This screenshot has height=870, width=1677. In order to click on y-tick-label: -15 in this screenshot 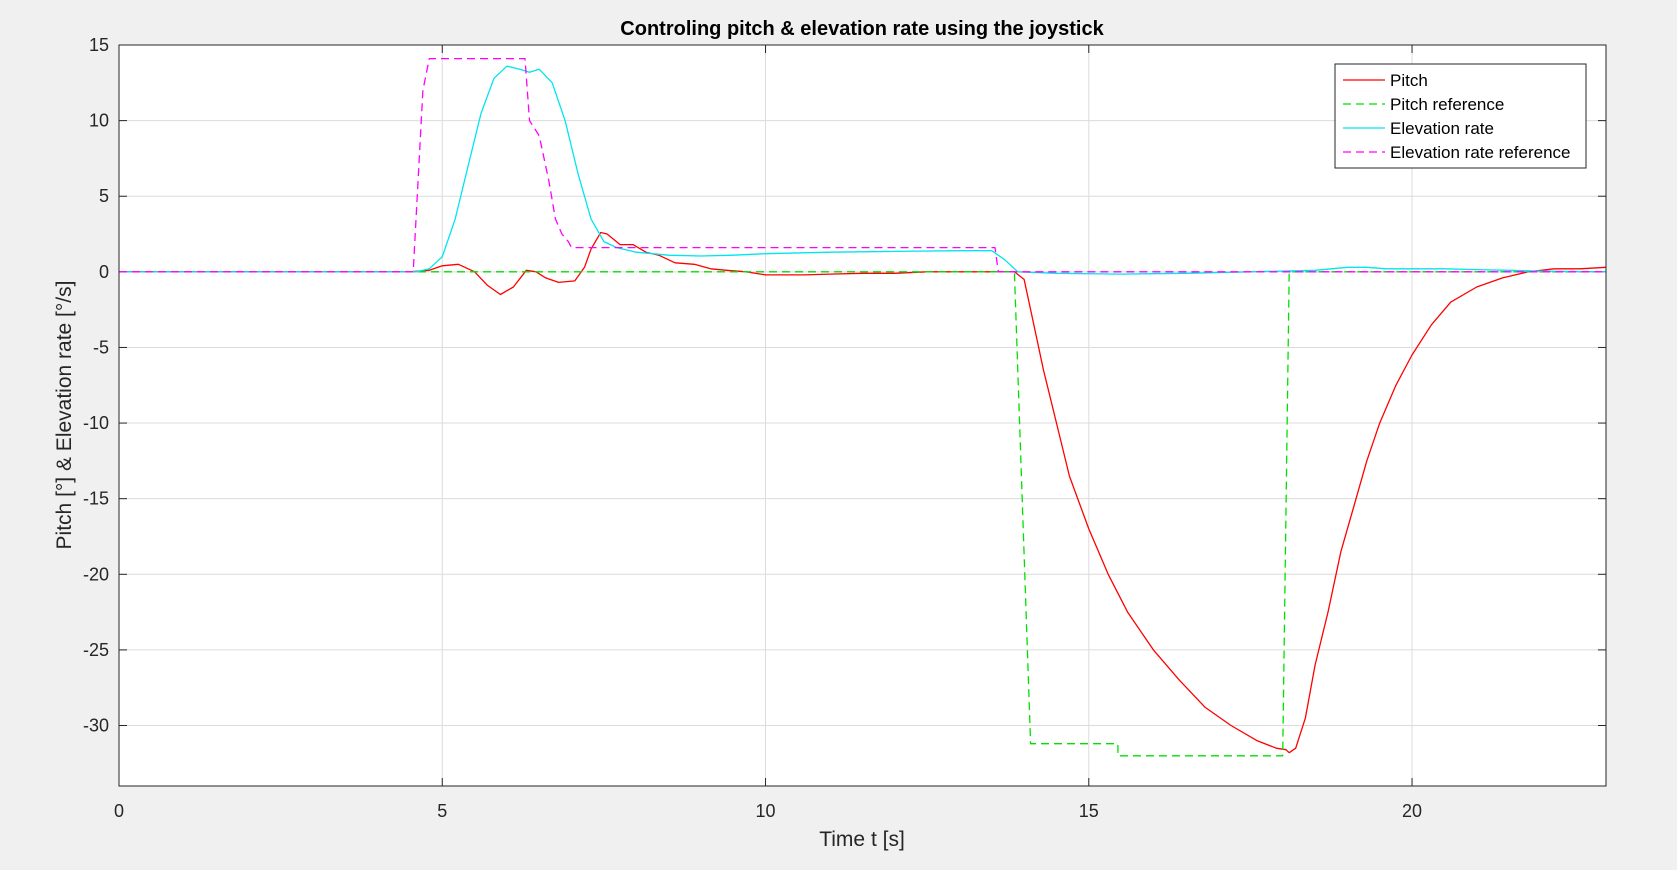, I will do `click(96, 499)`.